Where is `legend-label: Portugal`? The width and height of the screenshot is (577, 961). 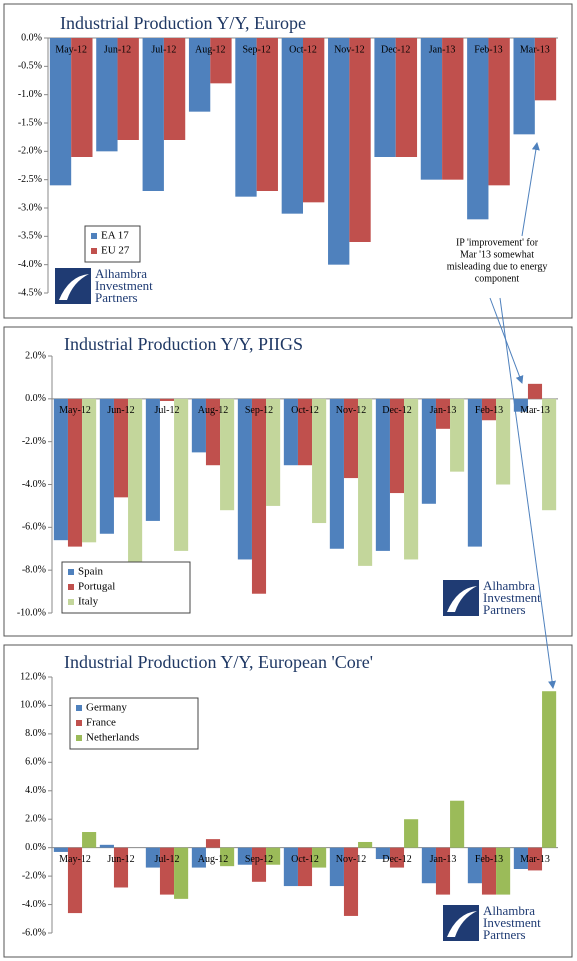 legend-label: Portugal is located at coordinates (96, 587).